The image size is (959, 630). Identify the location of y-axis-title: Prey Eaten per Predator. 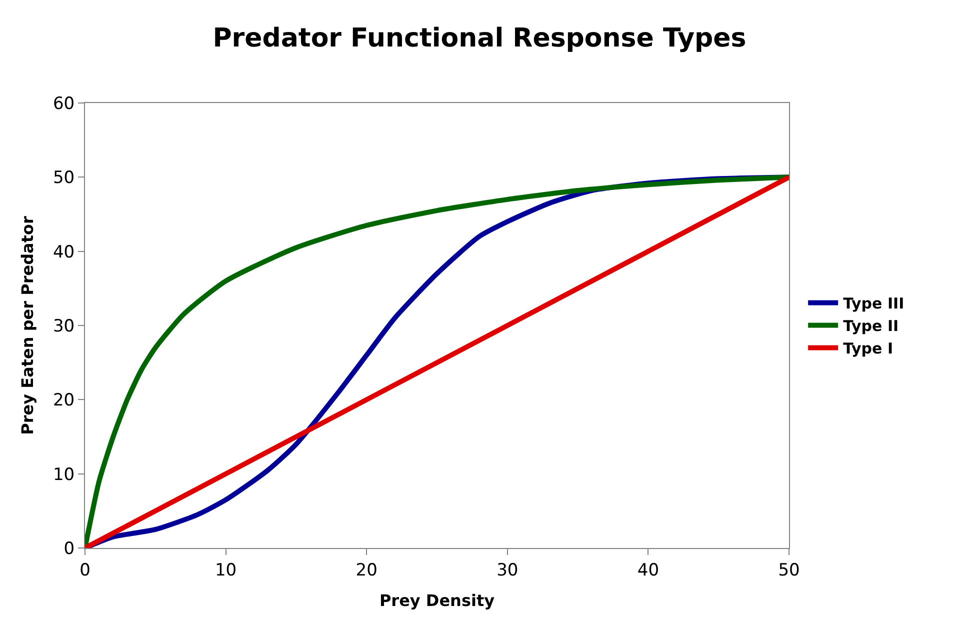
(27, 325).